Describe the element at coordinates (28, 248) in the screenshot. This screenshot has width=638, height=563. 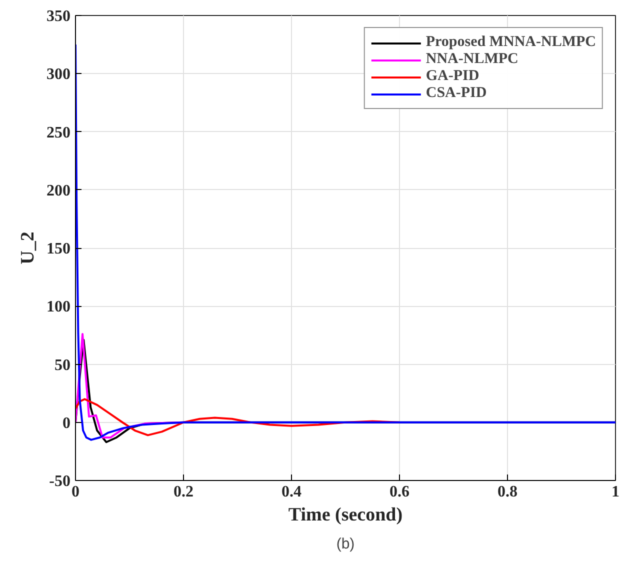
I see `y-axis-title: U_2` at that location.